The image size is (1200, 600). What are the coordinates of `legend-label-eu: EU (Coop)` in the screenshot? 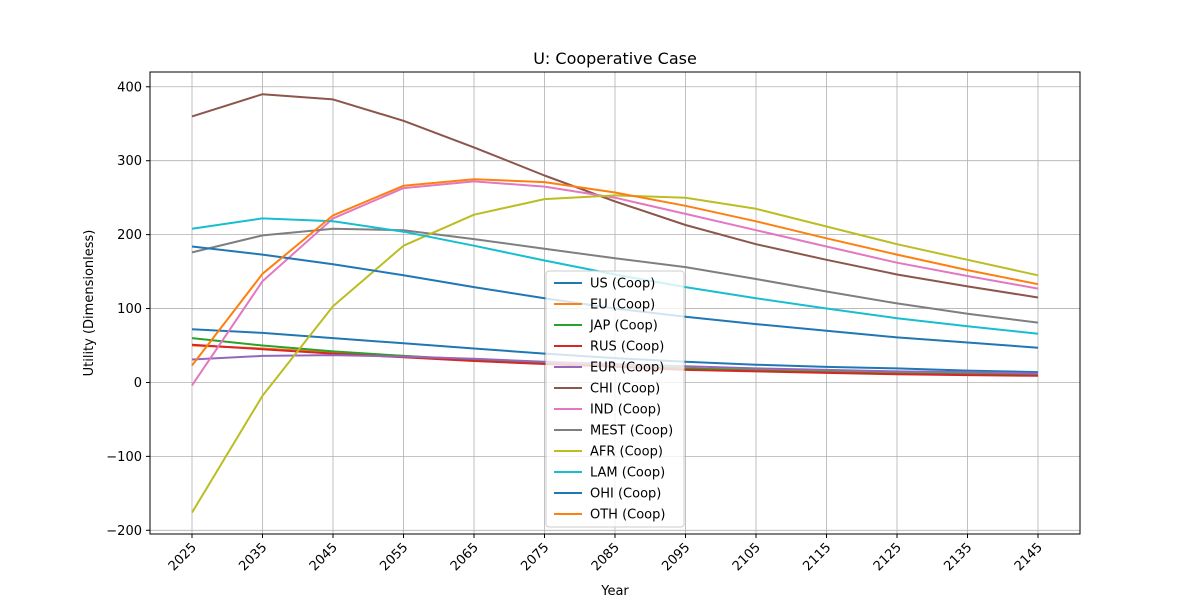 It's located at (622, 305).